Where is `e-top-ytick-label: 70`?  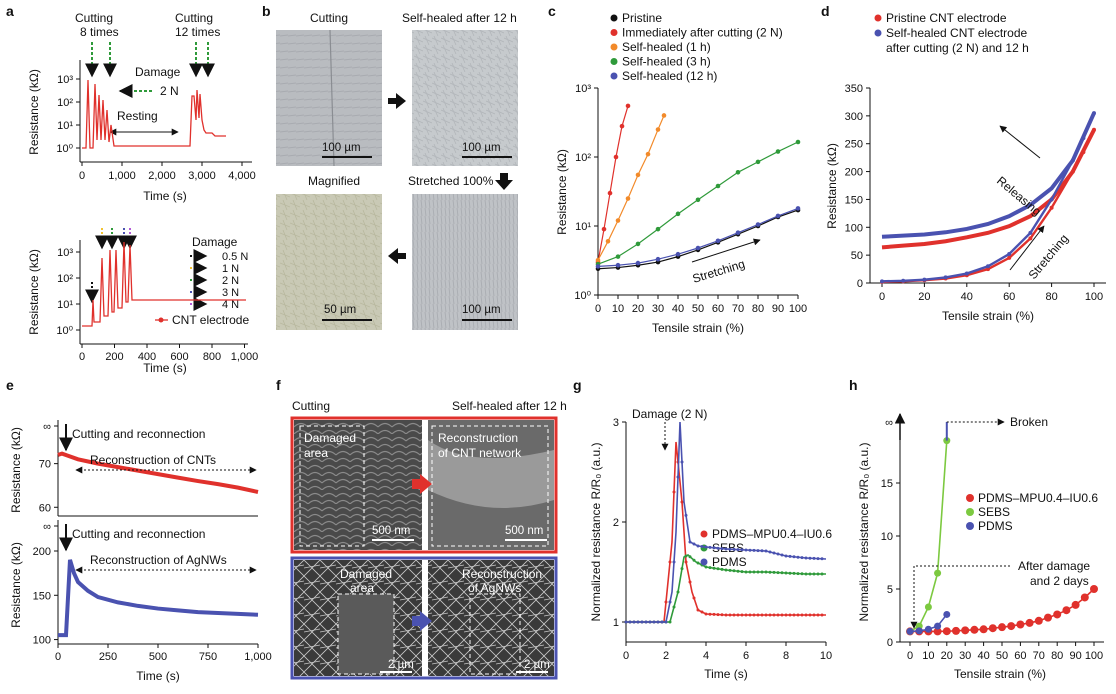
e-top-ytick-label: 70 is located at coordinates (45, 465).